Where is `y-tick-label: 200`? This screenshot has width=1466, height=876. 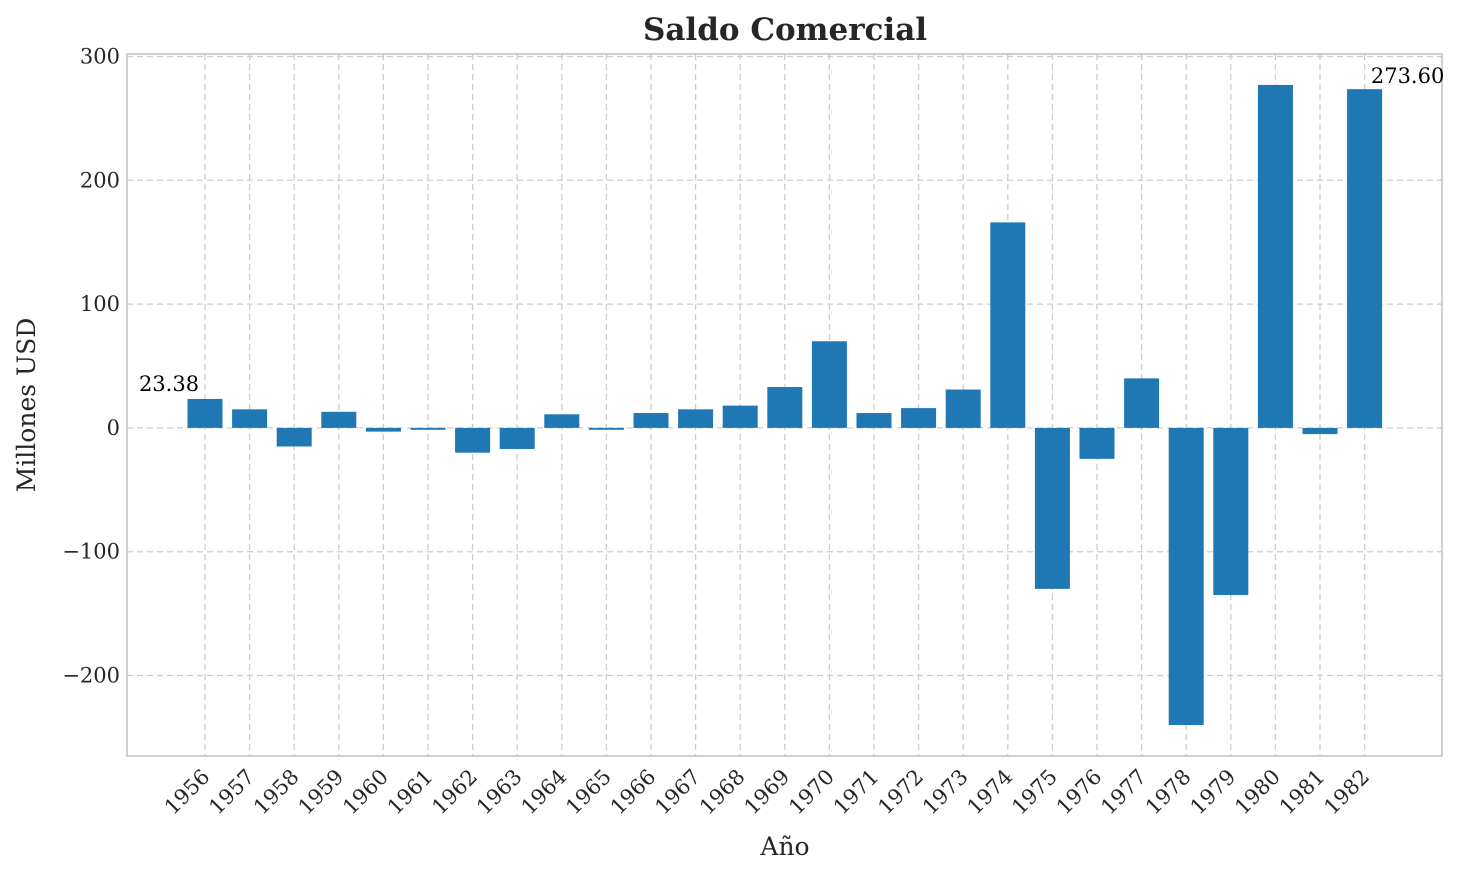
y-tick-label: 200 is located at coordinates (100, 180).